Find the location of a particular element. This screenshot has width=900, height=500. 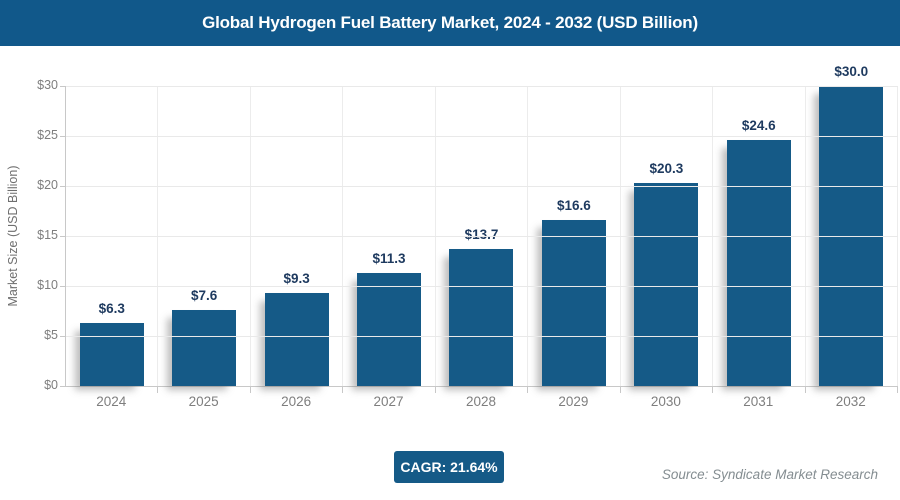

source-credit: Source: Syndicate Market Research is located at coordinates (769, 474).